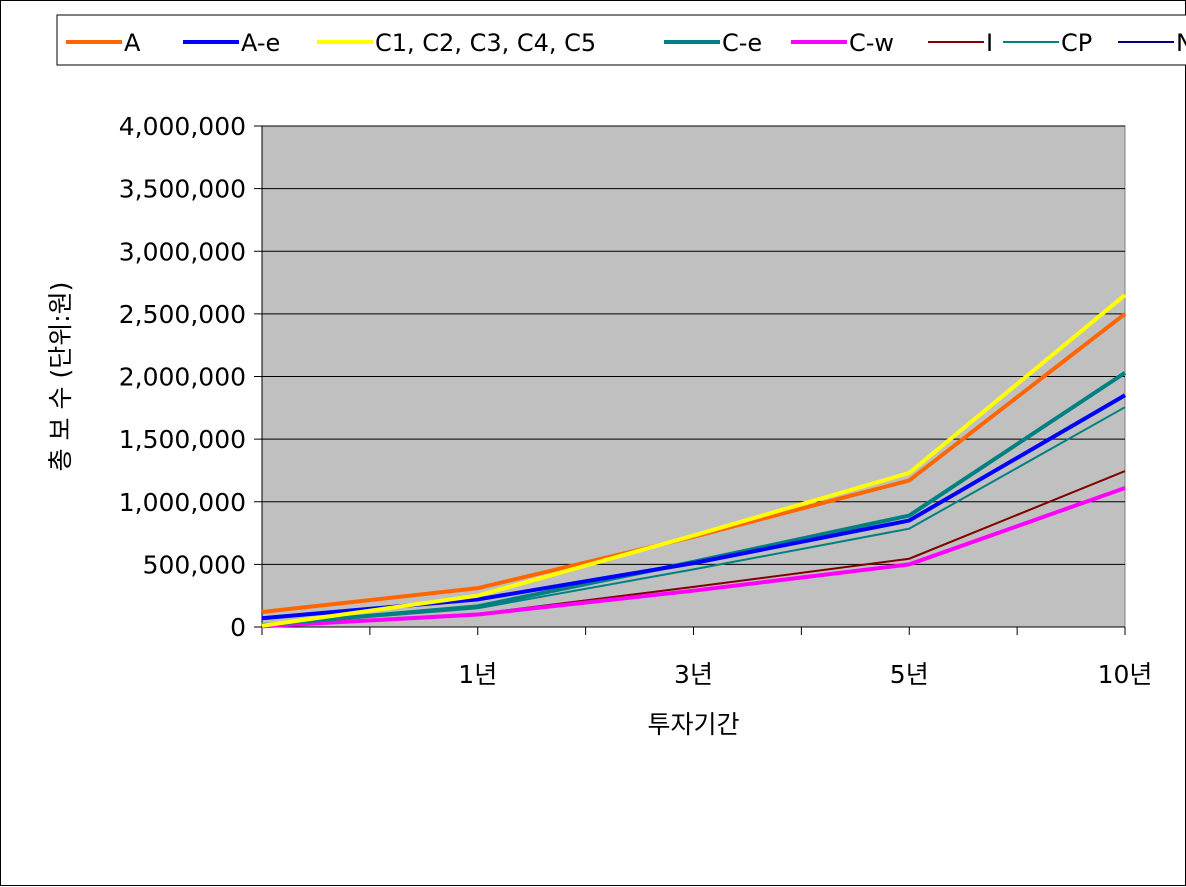  What do you see at coordinates (182, 439) in the screenshot?
I see `y-tick-label: 1,500,000` at bounding box center [182, 439].